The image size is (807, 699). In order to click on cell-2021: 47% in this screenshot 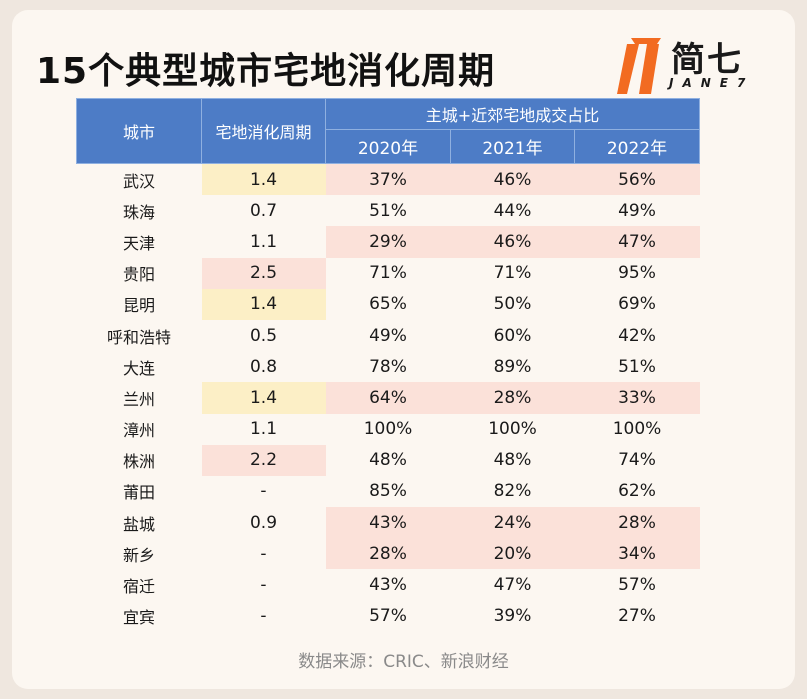, I will do `click(512, 585)`.